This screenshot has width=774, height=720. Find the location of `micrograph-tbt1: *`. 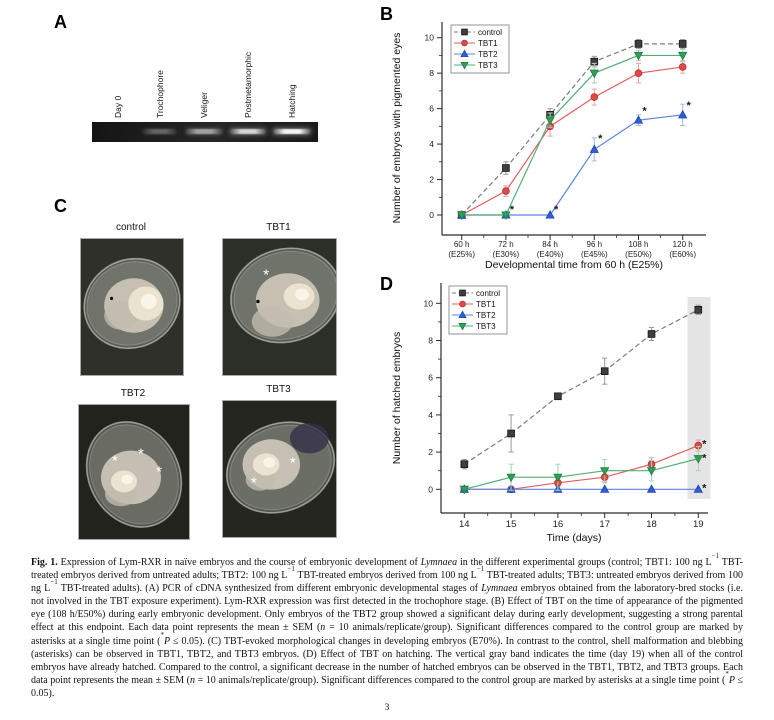

micrograph-tbt1: * is located at coordinates (279, 307).